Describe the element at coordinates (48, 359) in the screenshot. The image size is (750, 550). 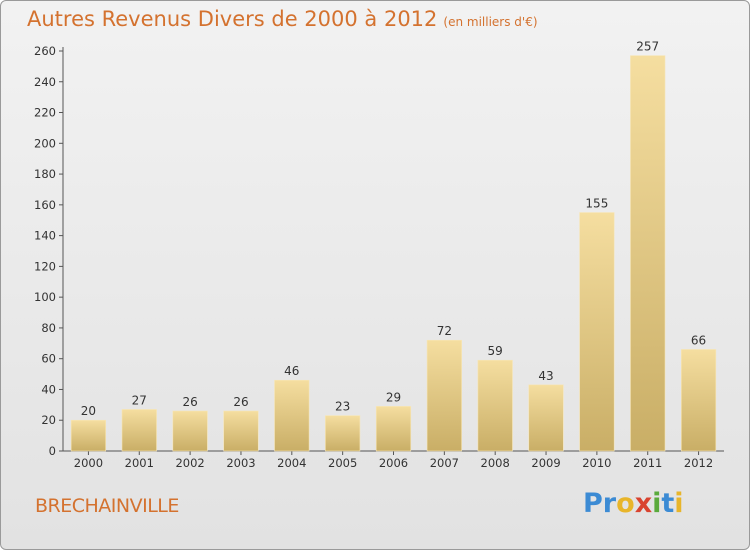
I see `y-tick-label: 60` at that location.